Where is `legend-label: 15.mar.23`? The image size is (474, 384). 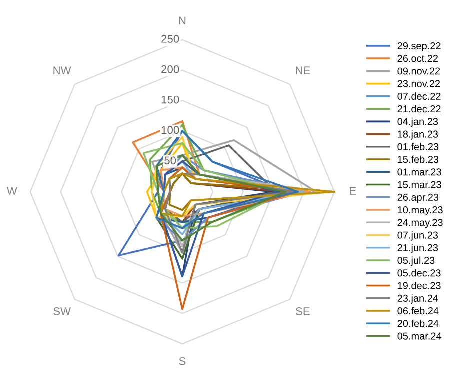 legend-label: 15.mar.23 is located at coordinates (420, 184).